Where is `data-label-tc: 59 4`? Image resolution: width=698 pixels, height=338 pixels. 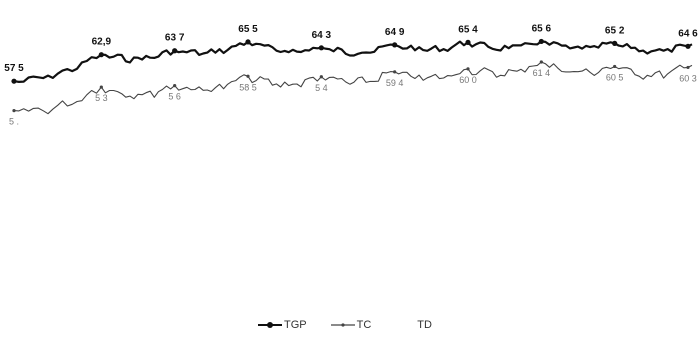
data-label-tc: 59 4 is located at coordinates (395, 83).